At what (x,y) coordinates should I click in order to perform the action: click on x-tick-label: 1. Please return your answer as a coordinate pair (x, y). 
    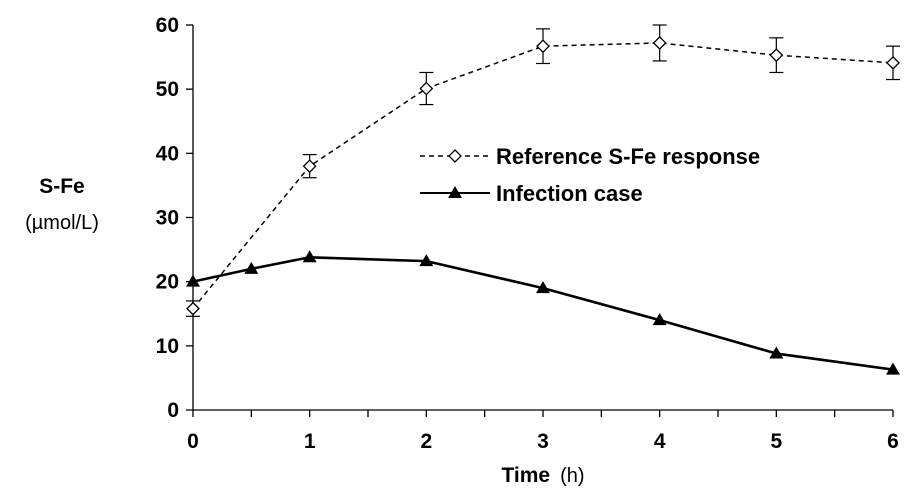
    Looking at the image, I should click on (310, 441).